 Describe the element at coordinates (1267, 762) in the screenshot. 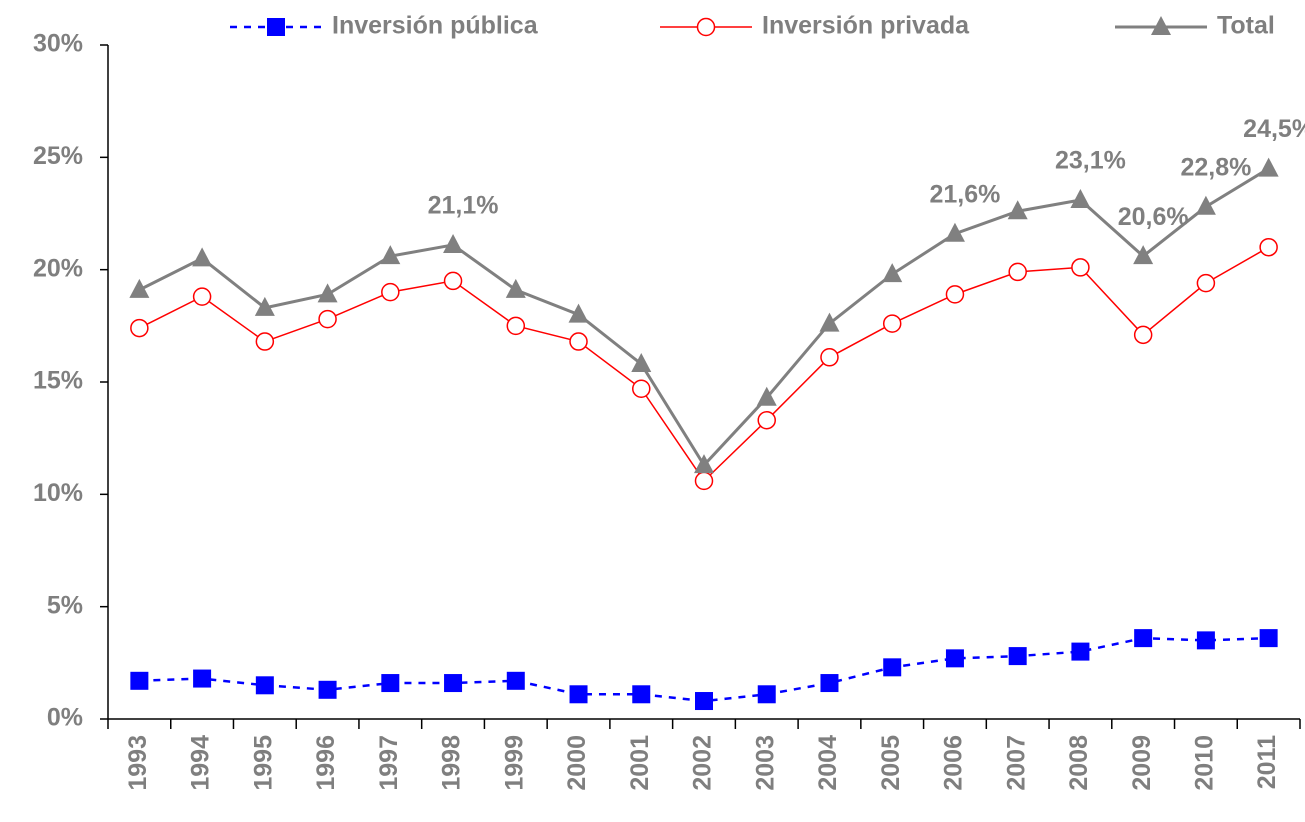

I see `x-tick-label: 2011` at that location.